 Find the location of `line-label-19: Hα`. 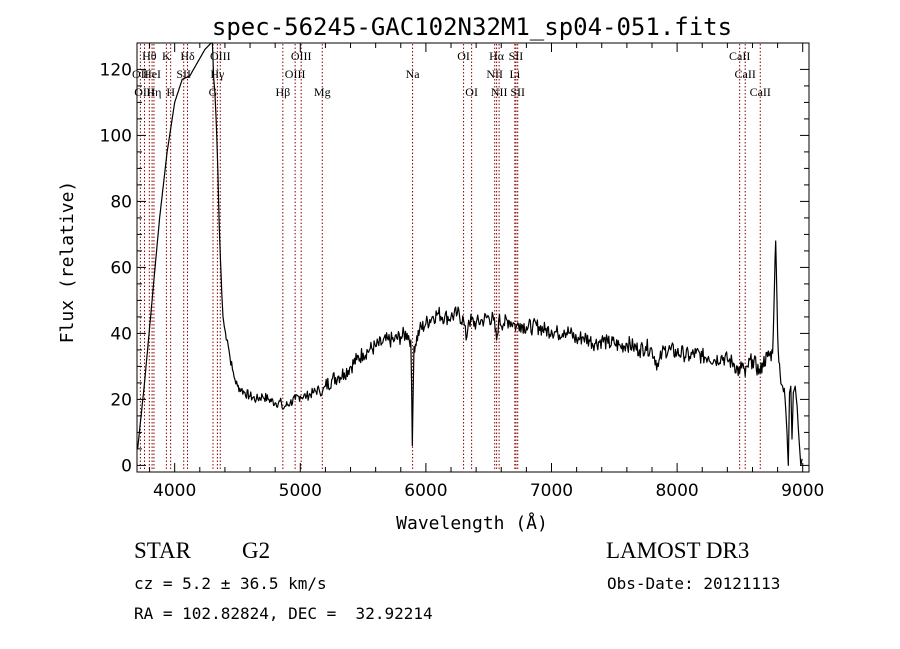

line-label-19: Hα is located at coordinates (497, 56).